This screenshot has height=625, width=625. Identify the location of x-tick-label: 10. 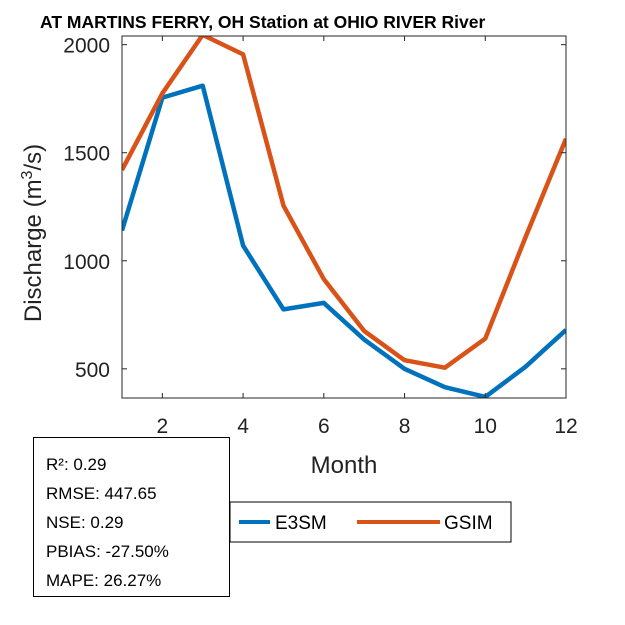
(485, 426).